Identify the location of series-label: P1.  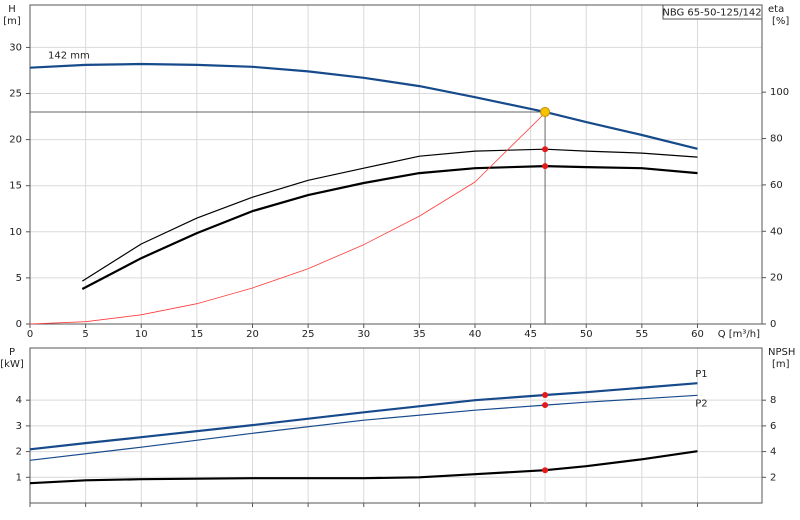
(701, 374).